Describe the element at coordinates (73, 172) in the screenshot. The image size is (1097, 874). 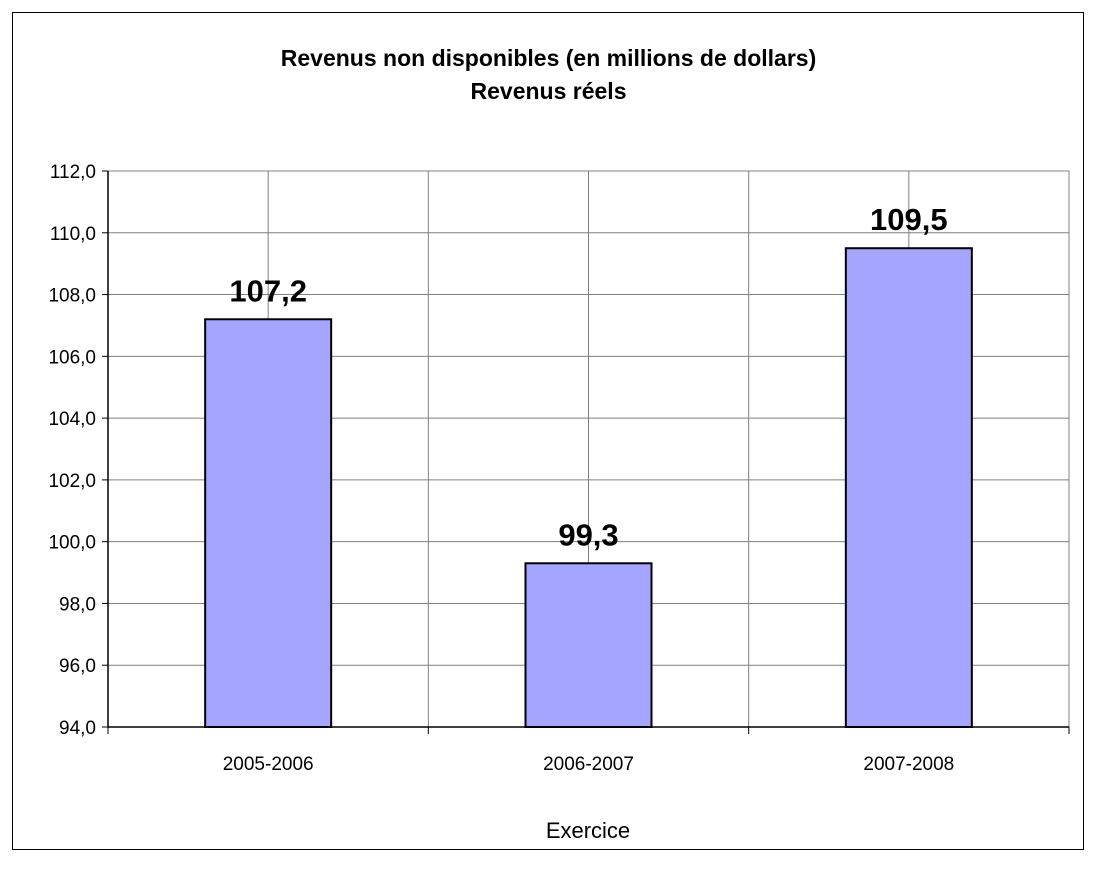
I see `y-tick-label: 112,0` at that location.